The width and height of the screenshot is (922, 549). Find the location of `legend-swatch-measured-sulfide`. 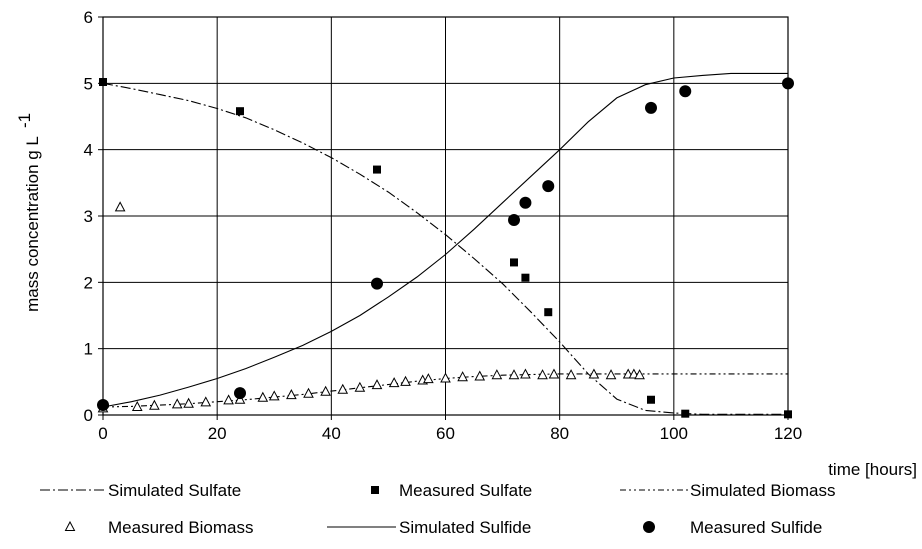

legend-swatch-measured-sulfide is located at coordinates (649, 527).